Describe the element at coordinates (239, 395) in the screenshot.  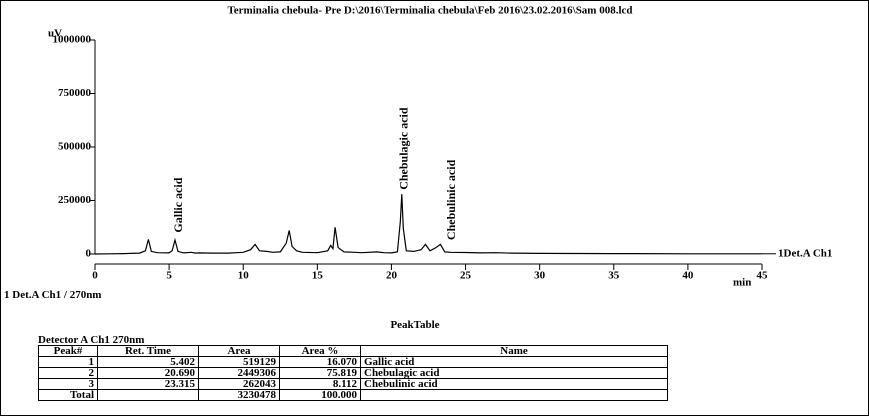
I see `cell: 3230478` at that location.